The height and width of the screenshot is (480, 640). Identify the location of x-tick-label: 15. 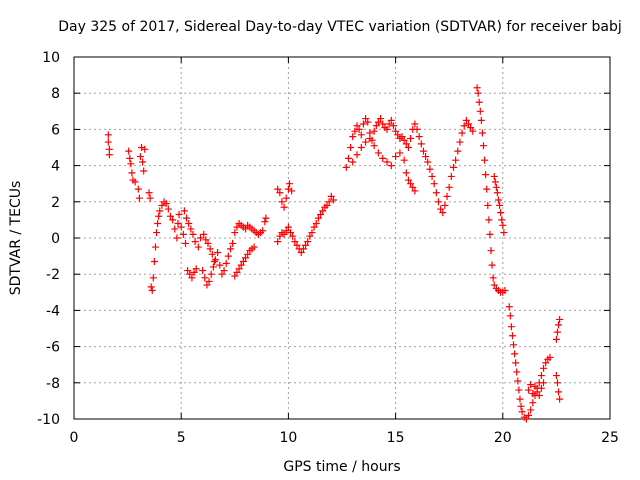
(396, 438).